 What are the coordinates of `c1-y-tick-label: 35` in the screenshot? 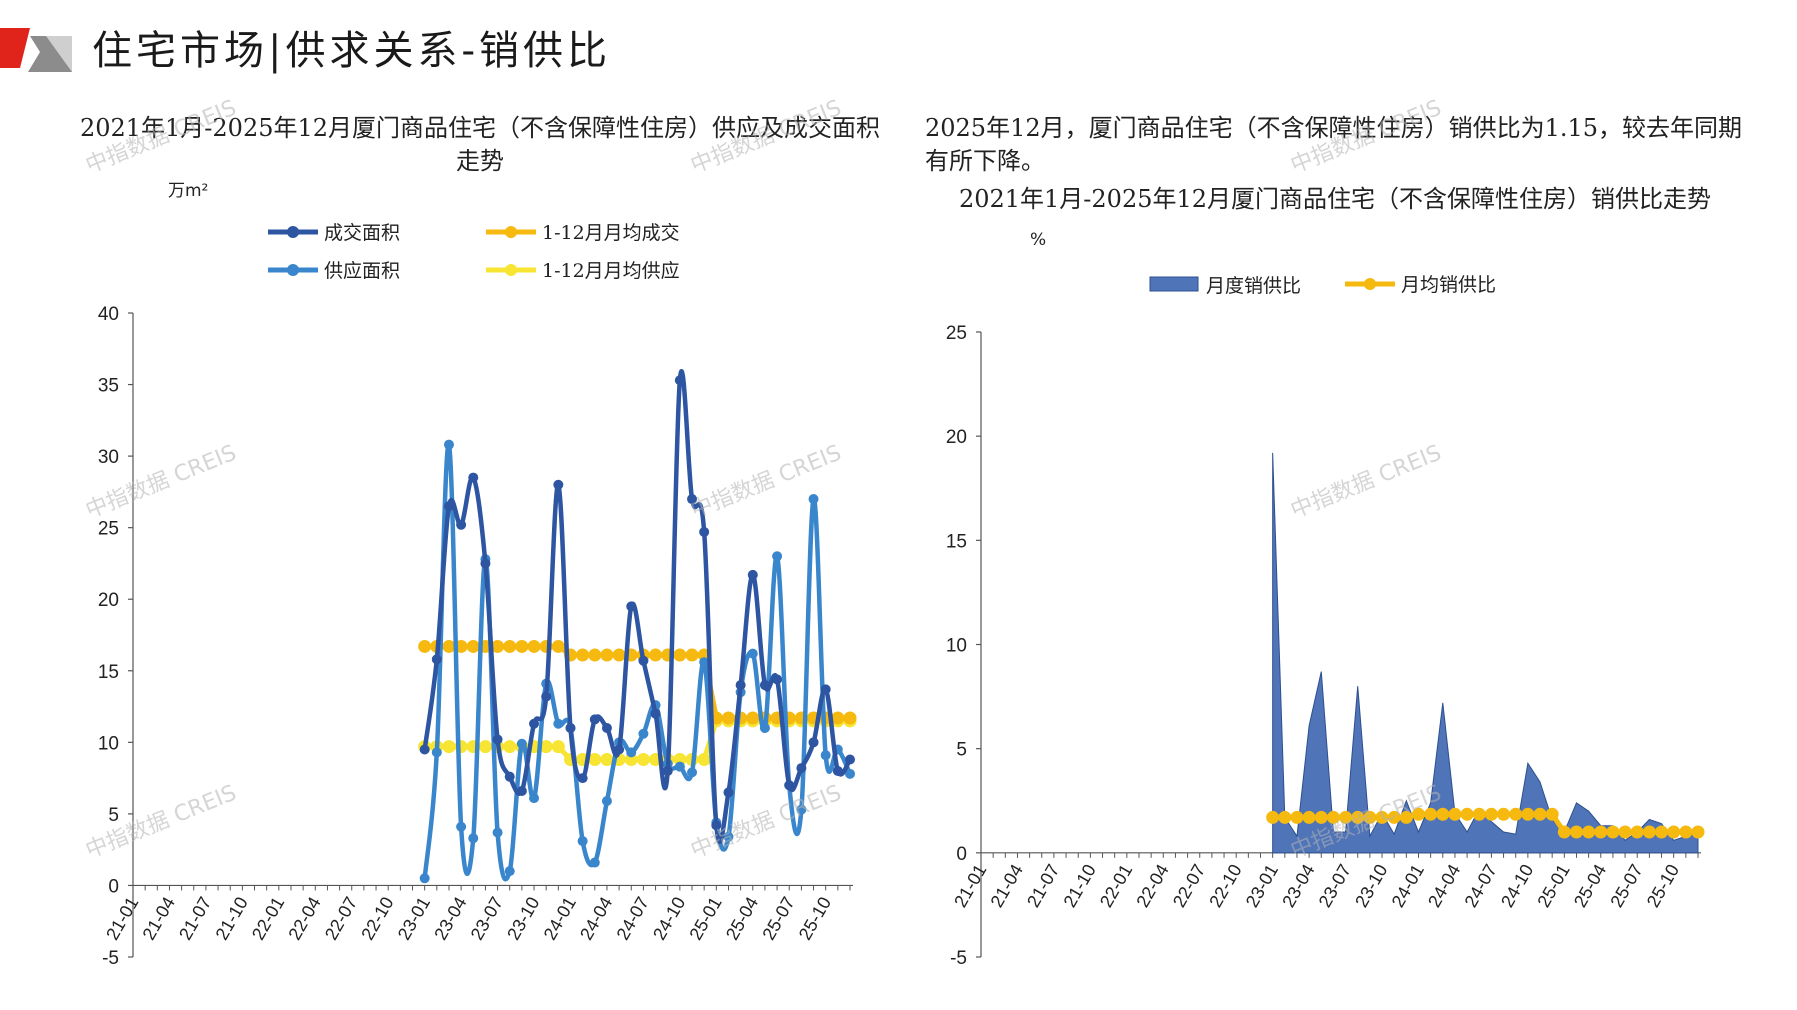 It's located at (108, 386).